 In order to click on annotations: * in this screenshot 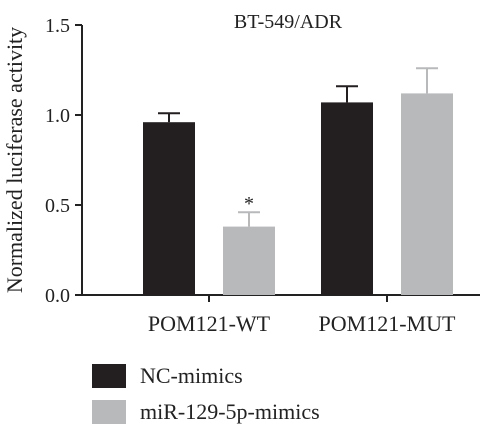, I will do `click(249, 204)`.